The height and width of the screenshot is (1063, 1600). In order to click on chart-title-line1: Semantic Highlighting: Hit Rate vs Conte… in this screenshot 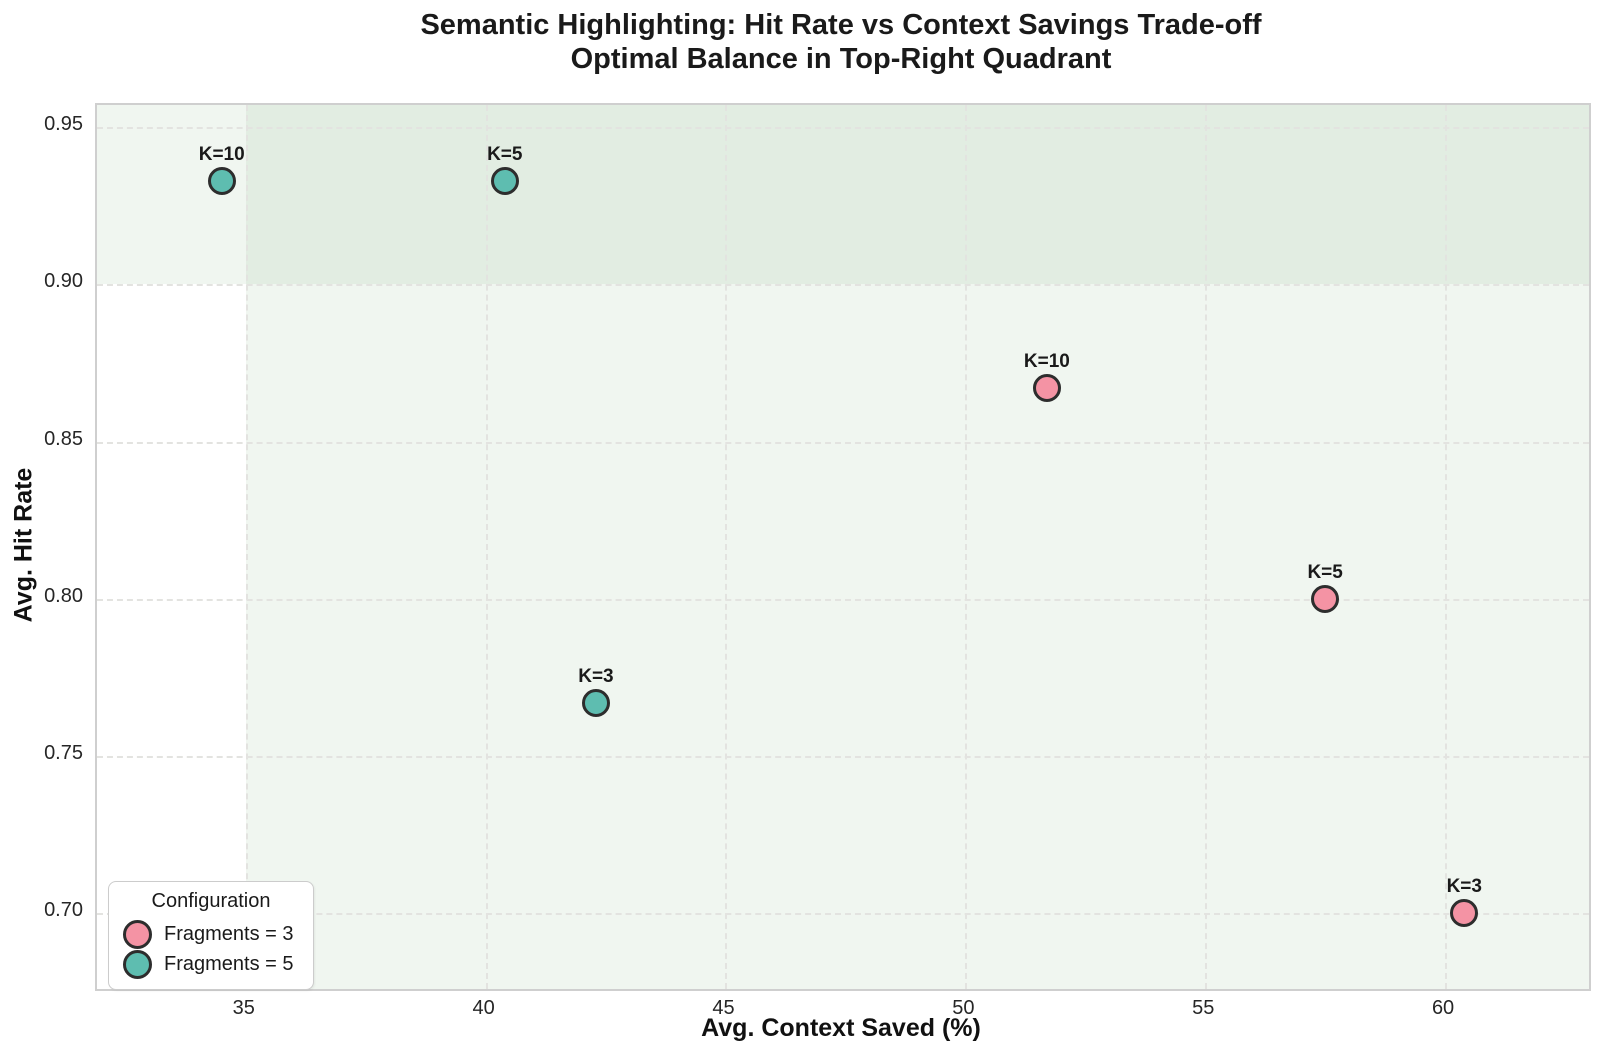, I will do `click(841, 25)`.